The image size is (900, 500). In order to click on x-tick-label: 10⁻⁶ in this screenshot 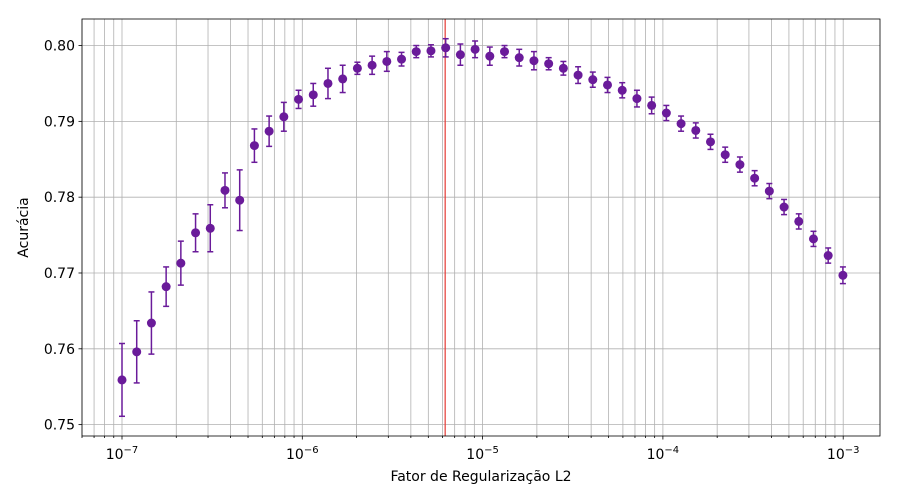, I will do `click(302, 454)`.